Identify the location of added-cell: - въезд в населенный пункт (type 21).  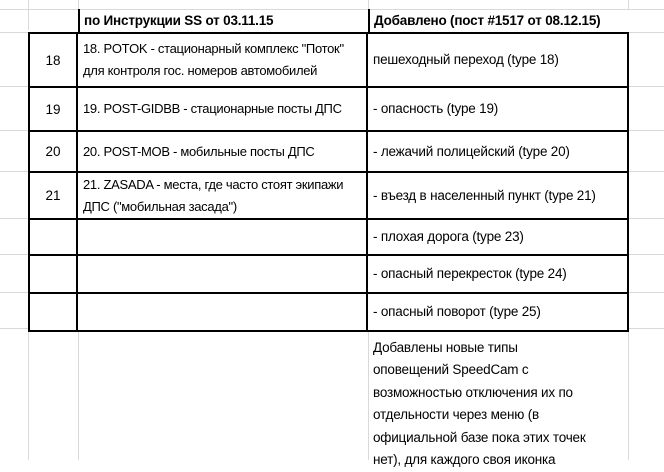
(484, 195).